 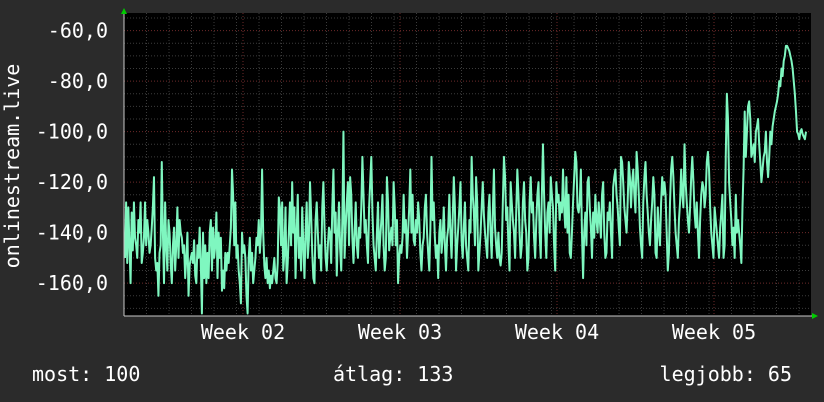 I want to click on x-tick-label: Week 03, so click(x=400, y=332).